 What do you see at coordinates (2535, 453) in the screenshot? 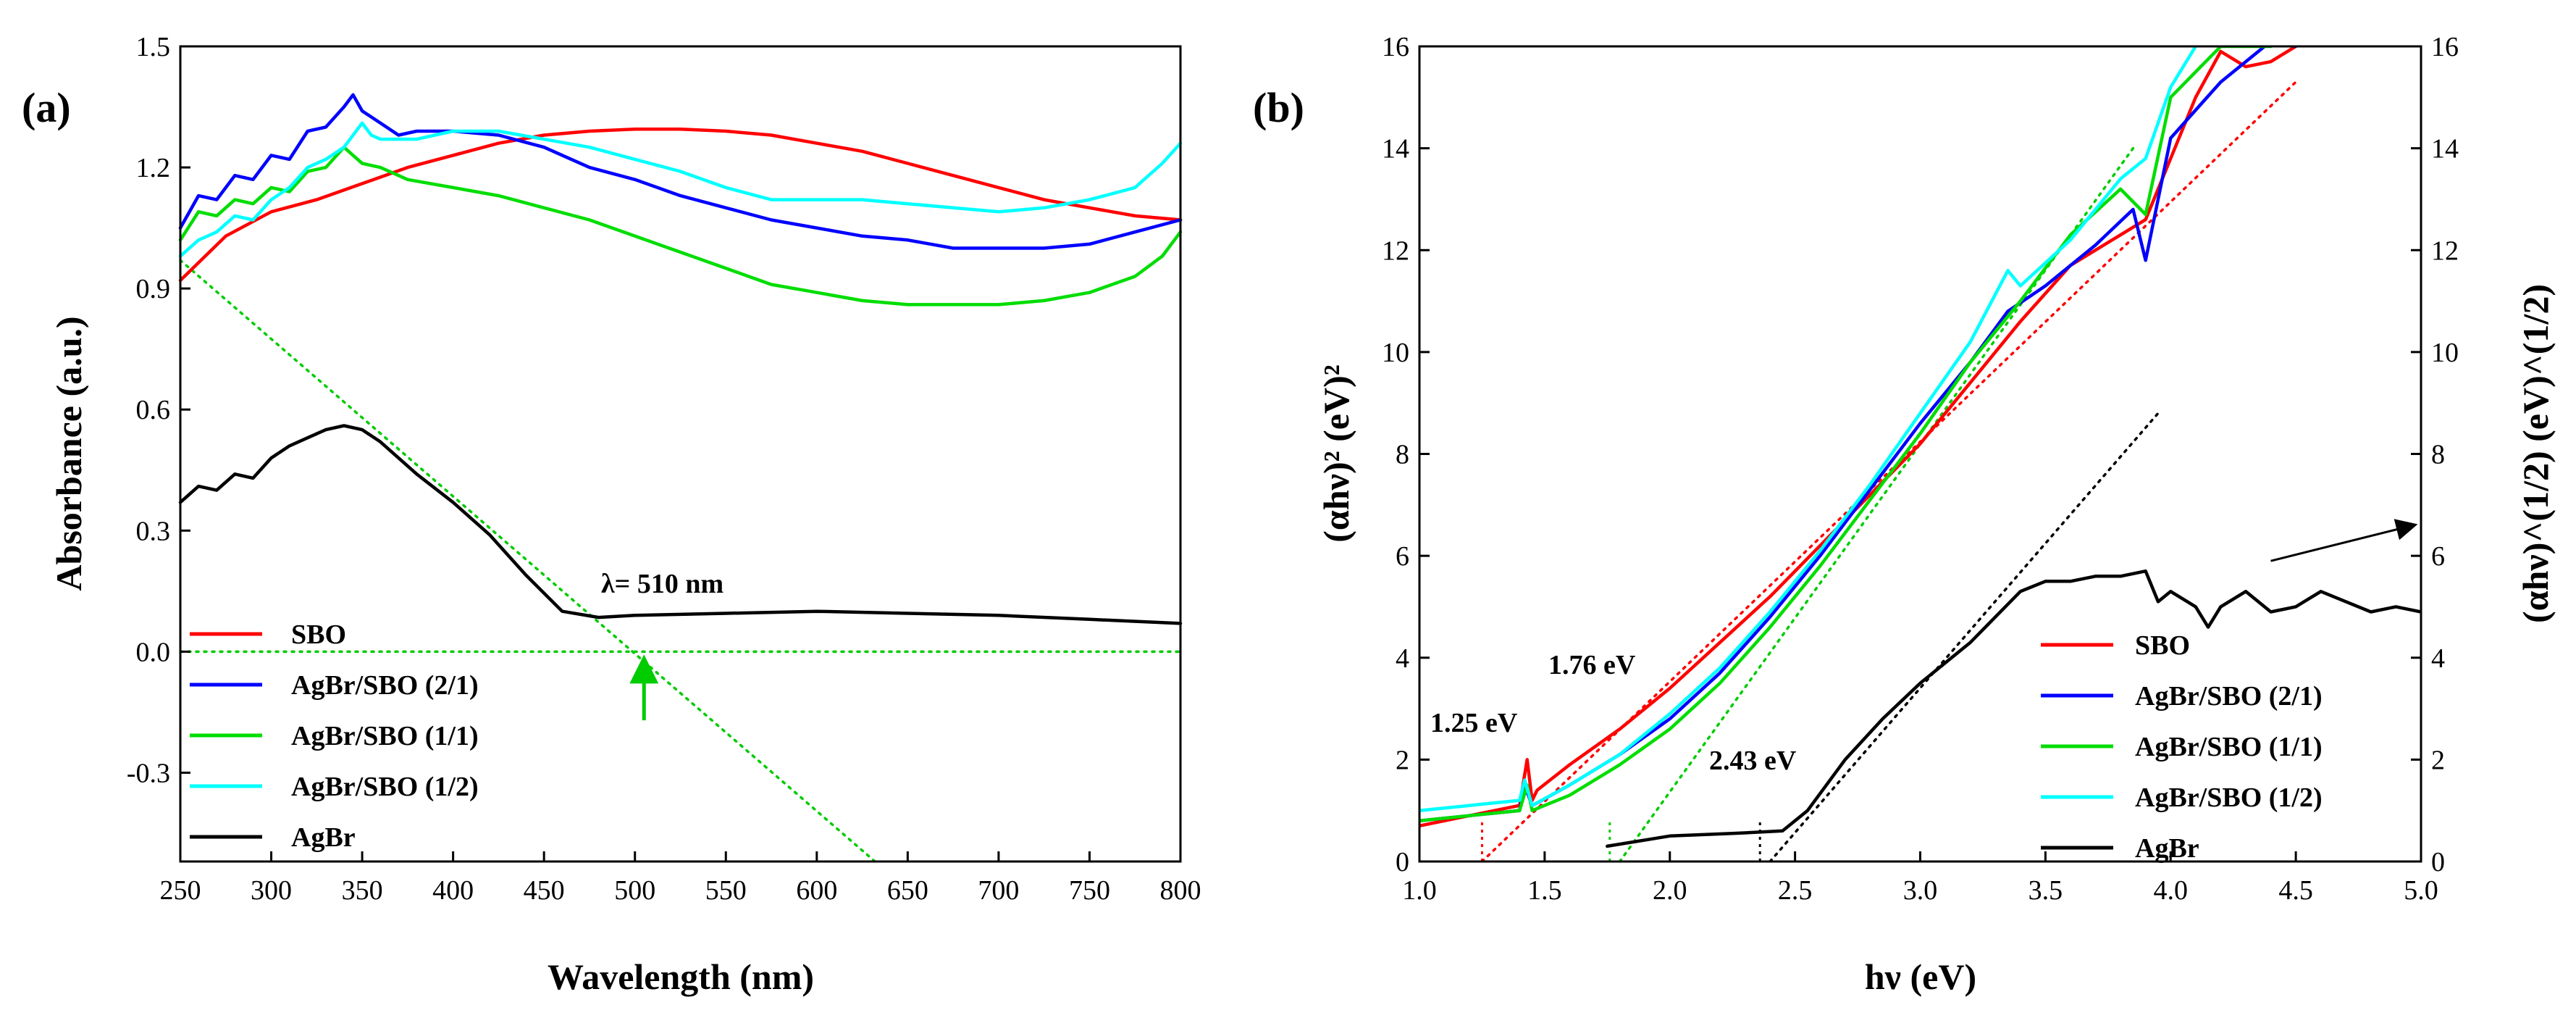
I see `panel-b-y-axis-label-right: (αhν)^(1/2) (eV)^(1/2)` at bounding box center [2535, 453].